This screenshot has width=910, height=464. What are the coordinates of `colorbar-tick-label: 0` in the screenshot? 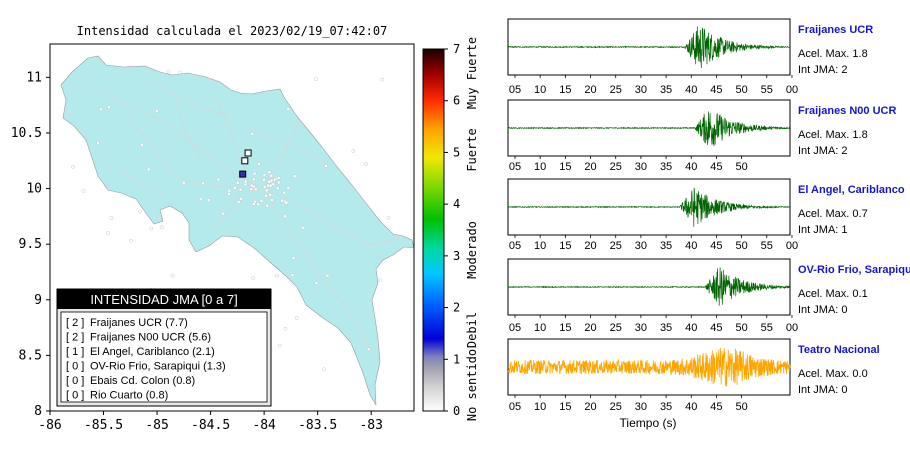 It's located at (456, 411).